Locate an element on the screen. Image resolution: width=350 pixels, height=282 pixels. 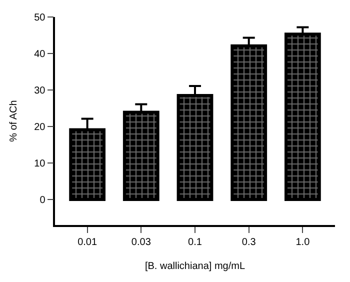
x-tick-label: 0.03 is located at coordinates (141, 242).